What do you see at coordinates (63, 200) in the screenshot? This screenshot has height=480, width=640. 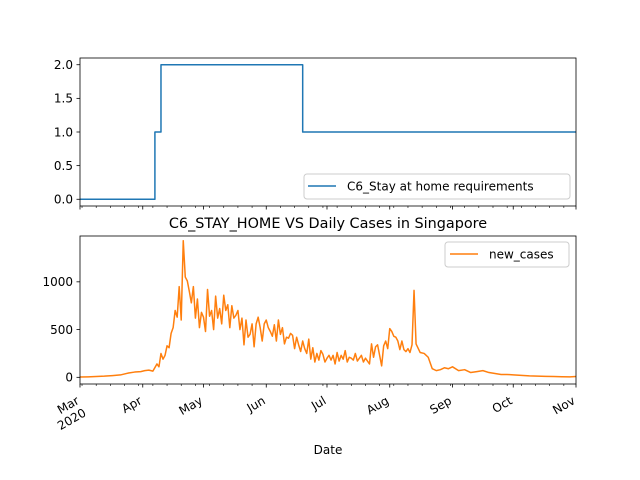 I see `y-tick-label-top: 0.0` at bounding box center [63, 200].